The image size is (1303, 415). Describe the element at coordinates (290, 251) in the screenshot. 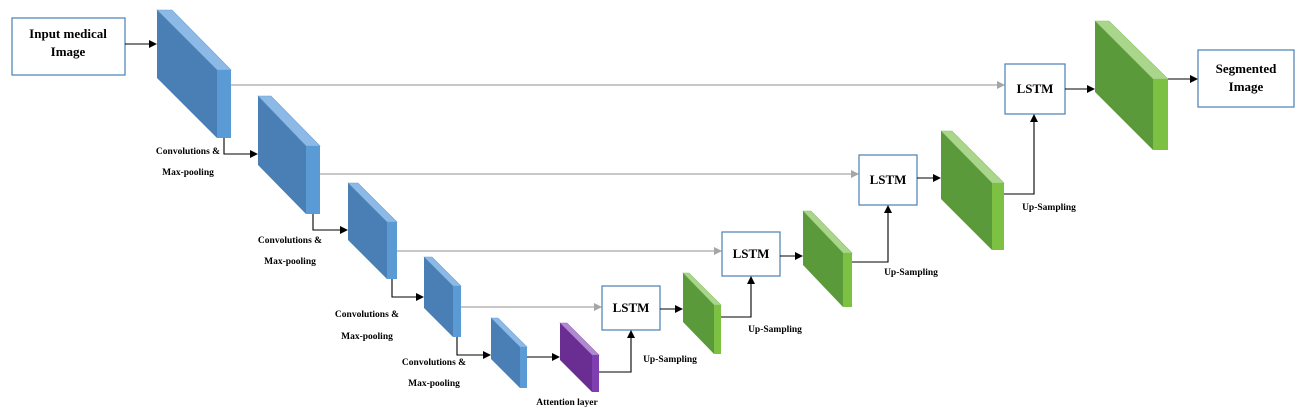

I see `encoder-label-2: Convolutions & Max-pooling` at that location.